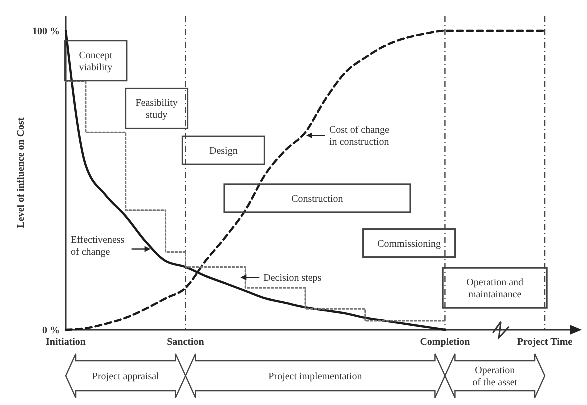 This screenshot has width=587, height=405. Describe the element at coordinates (360, 136) in the screenshot. I see `annotation: Cost of change in construction` at that location.